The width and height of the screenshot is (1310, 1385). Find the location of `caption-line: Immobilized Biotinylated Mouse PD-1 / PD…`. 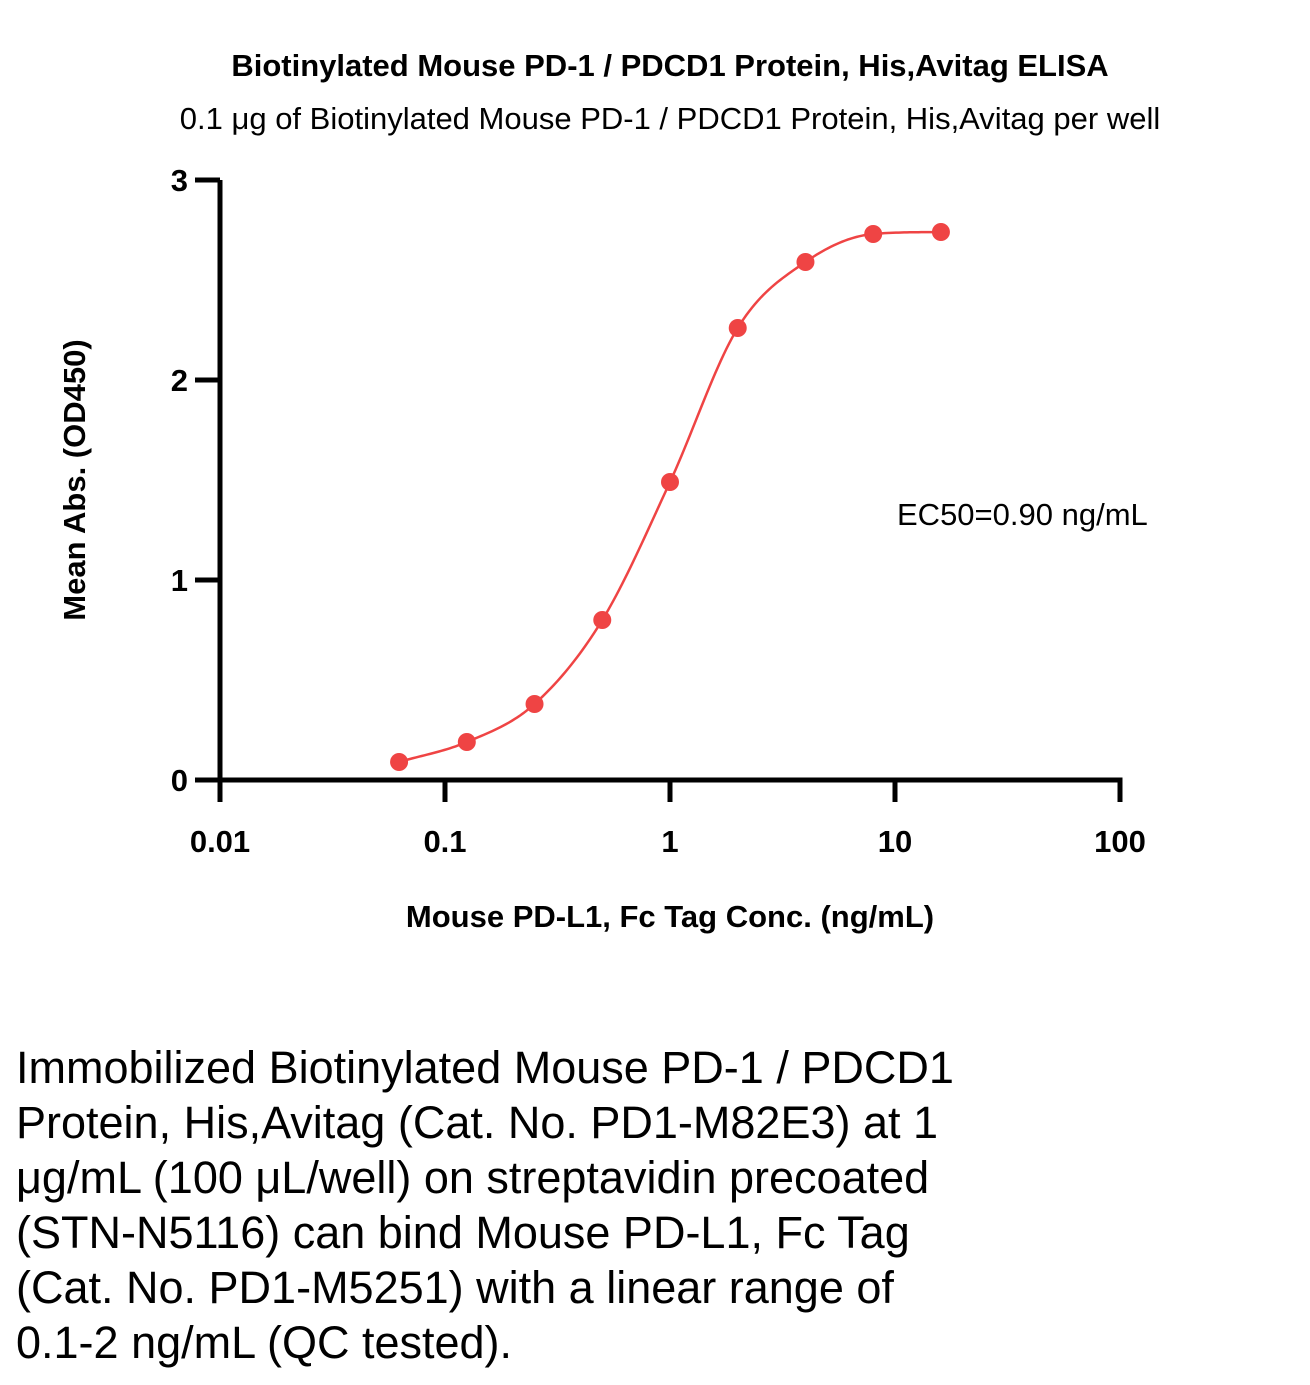

caption-line: Immobilized Biotinylated Mouse PD-1 / PD… is located at coordinates (485, 1067).